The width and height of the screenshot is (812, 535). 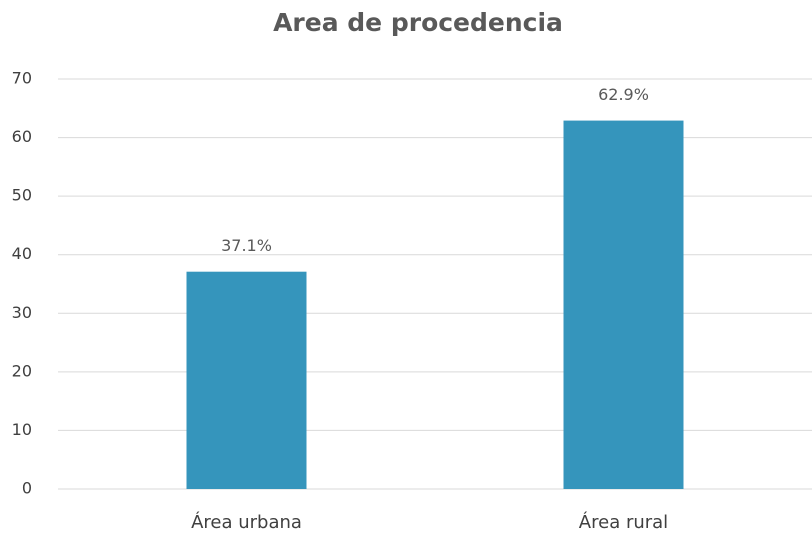 What do you see at coordinates (246, 245) in the screenshot?
I see `value-label: 37.1%` at bounding box center [246, 245].